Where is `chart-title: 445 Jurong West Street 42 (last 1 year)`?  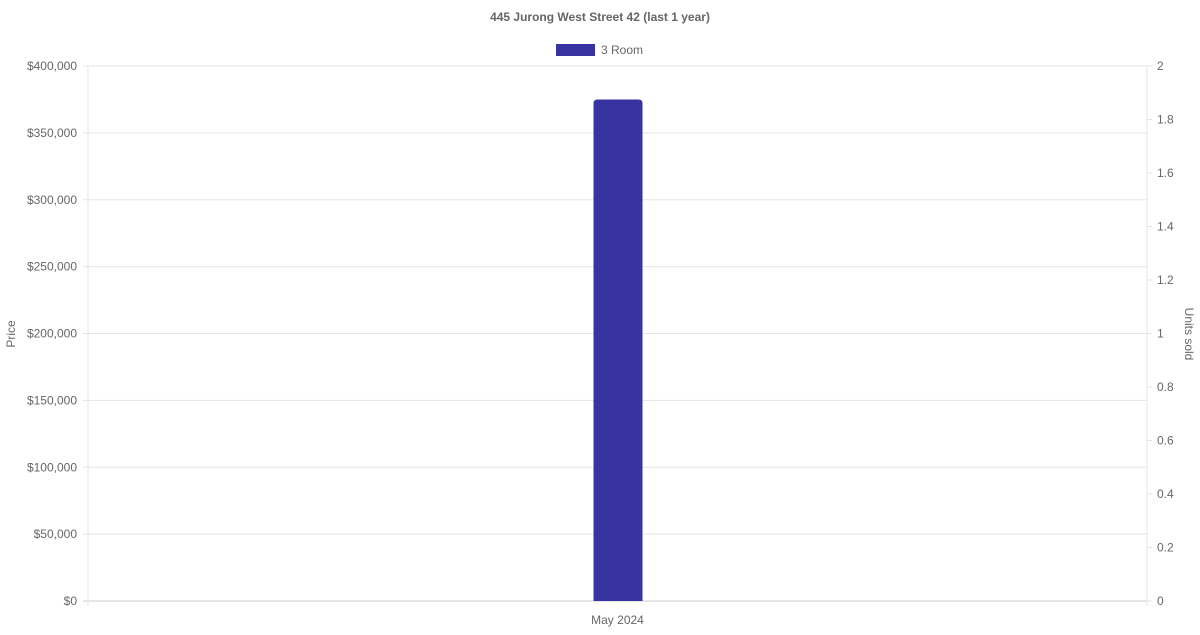
chart-title: 445 Jurong West Street 42 (last 1 year) is located at coordinates (600, 17).